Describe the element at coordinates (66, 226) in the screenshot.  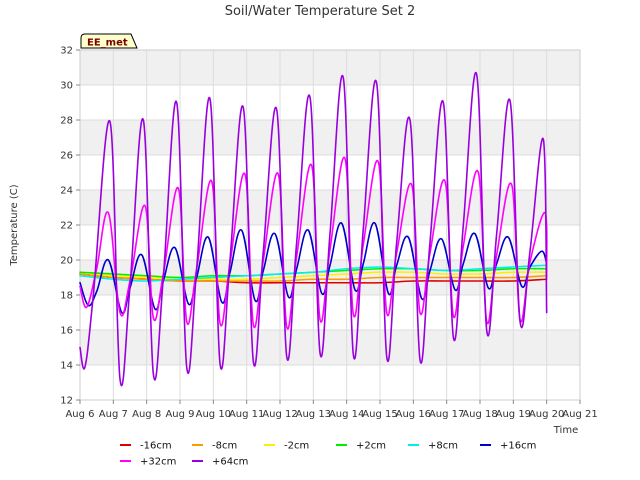
I see `y-tick-label: 22` at that location.